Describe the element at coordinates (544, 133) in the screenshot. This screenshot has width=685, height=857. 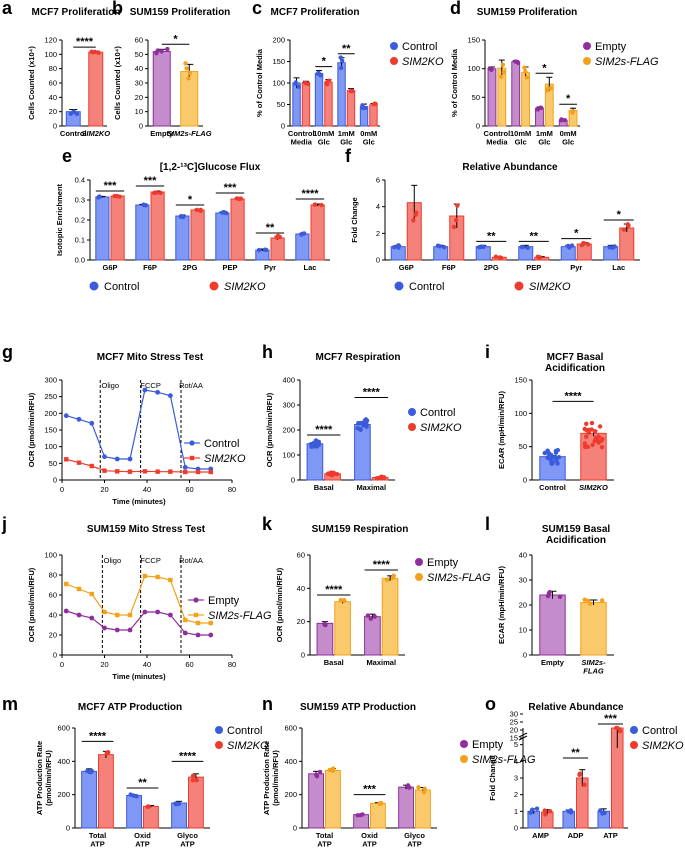
I see `x-tick-label: 1mM` at that location.